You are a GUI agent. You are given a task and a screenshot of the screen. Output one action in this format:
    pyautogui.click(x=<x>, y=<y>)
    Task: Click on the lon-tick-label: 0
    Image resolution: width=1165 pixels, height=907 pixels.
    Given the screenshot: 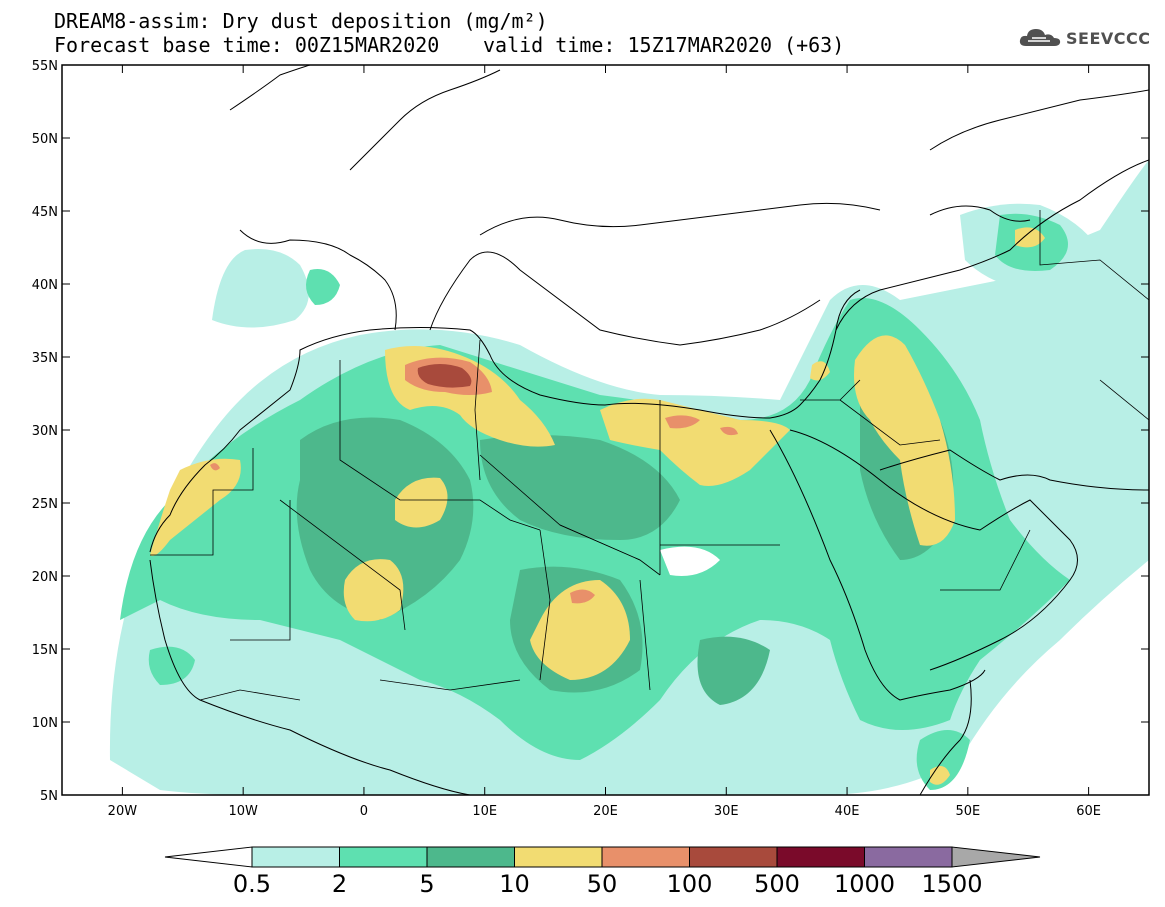 What is the action you would take?
    pyautogui.click(x=364, y=811)
    